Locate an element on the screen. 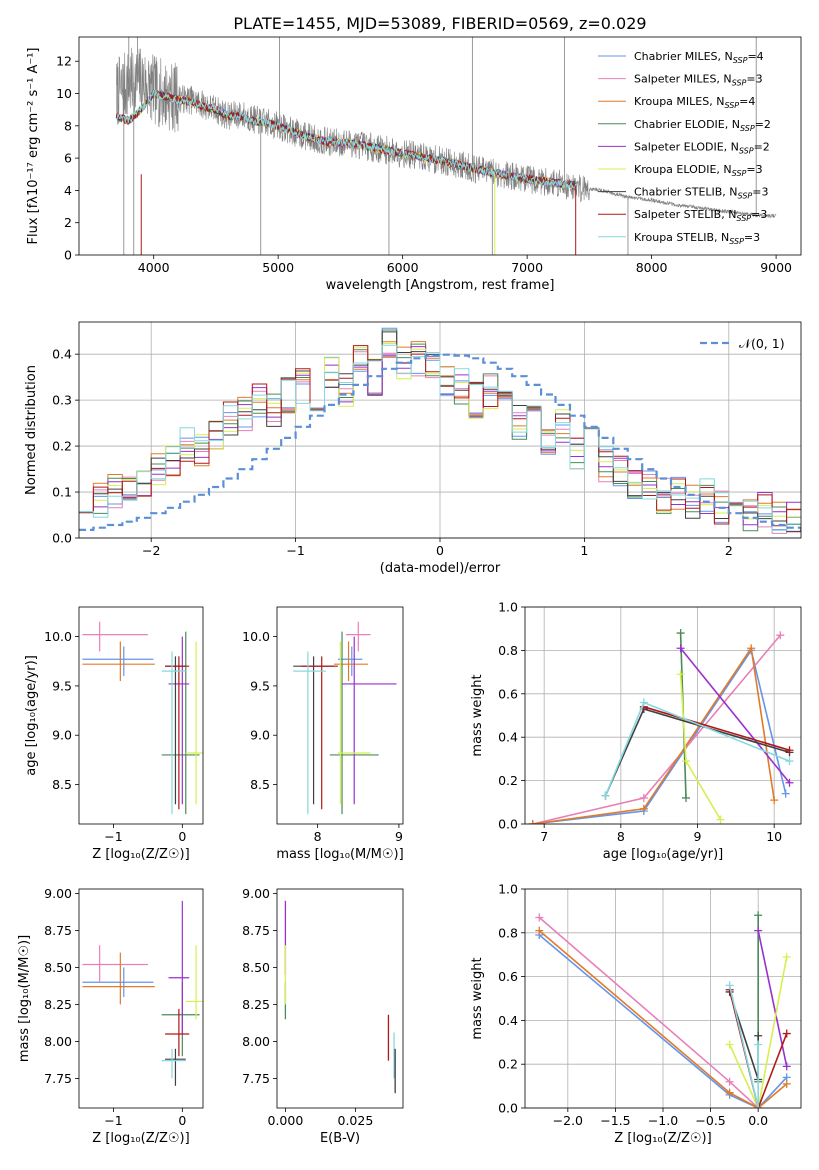 The width and height of the screenshot is (819, 1170). x-tick-label: −1.5 is located at coordinates (615, 1120).